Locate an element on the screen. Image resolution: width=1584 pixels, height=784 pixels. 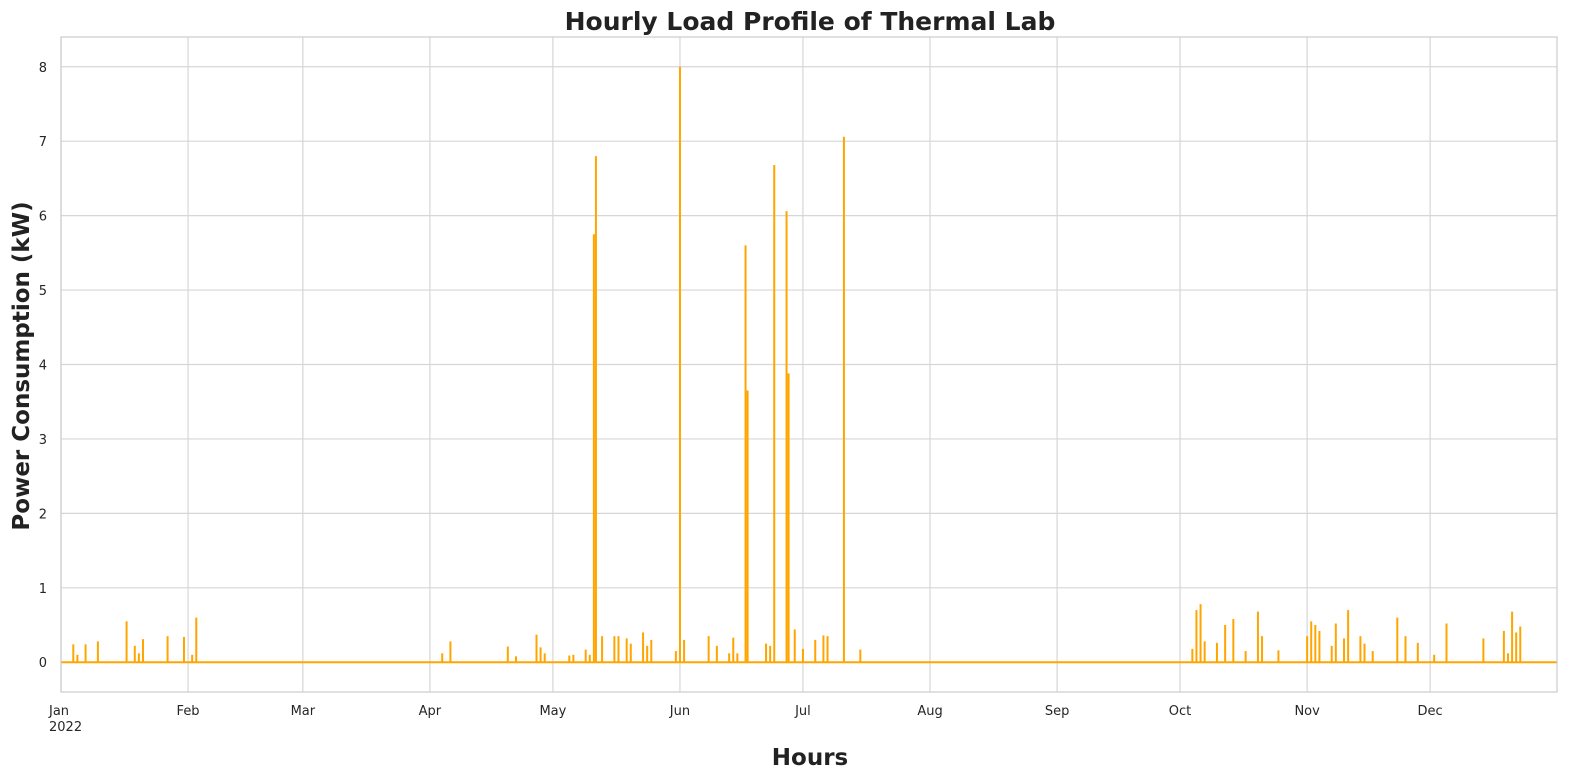
x-tick-label: Jul is located at coordinates (802, 711).